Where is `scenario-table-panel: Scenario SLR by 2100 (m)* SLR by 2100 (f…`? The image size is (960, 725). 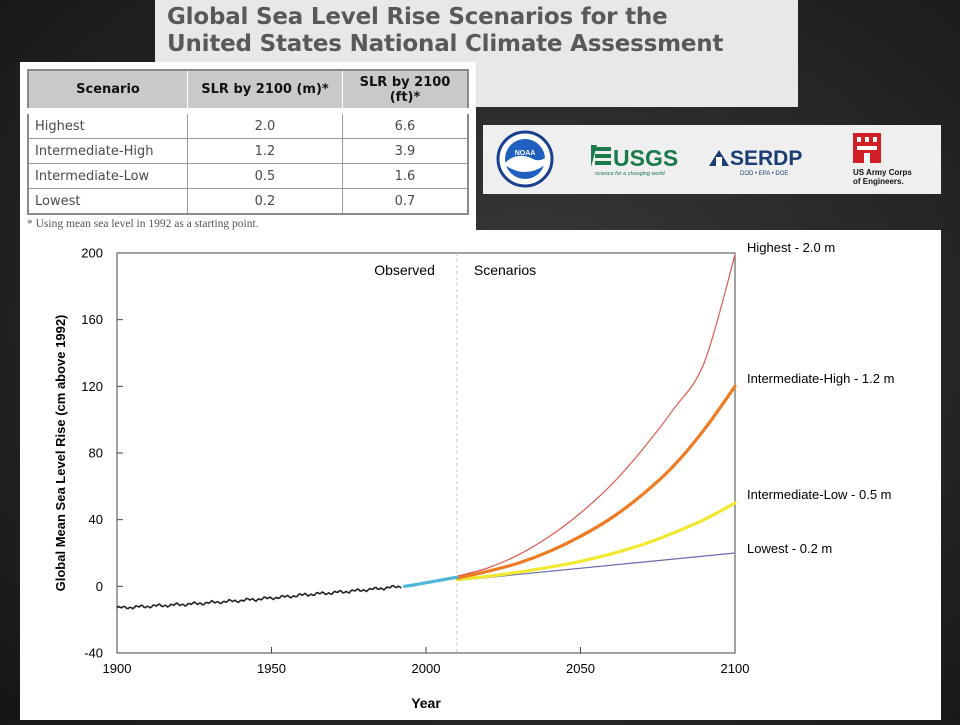 scenario-table-panel: Scenario SLR by 2100 (m)* SLR by 2100 (f… is located at coordinates (248, 147).